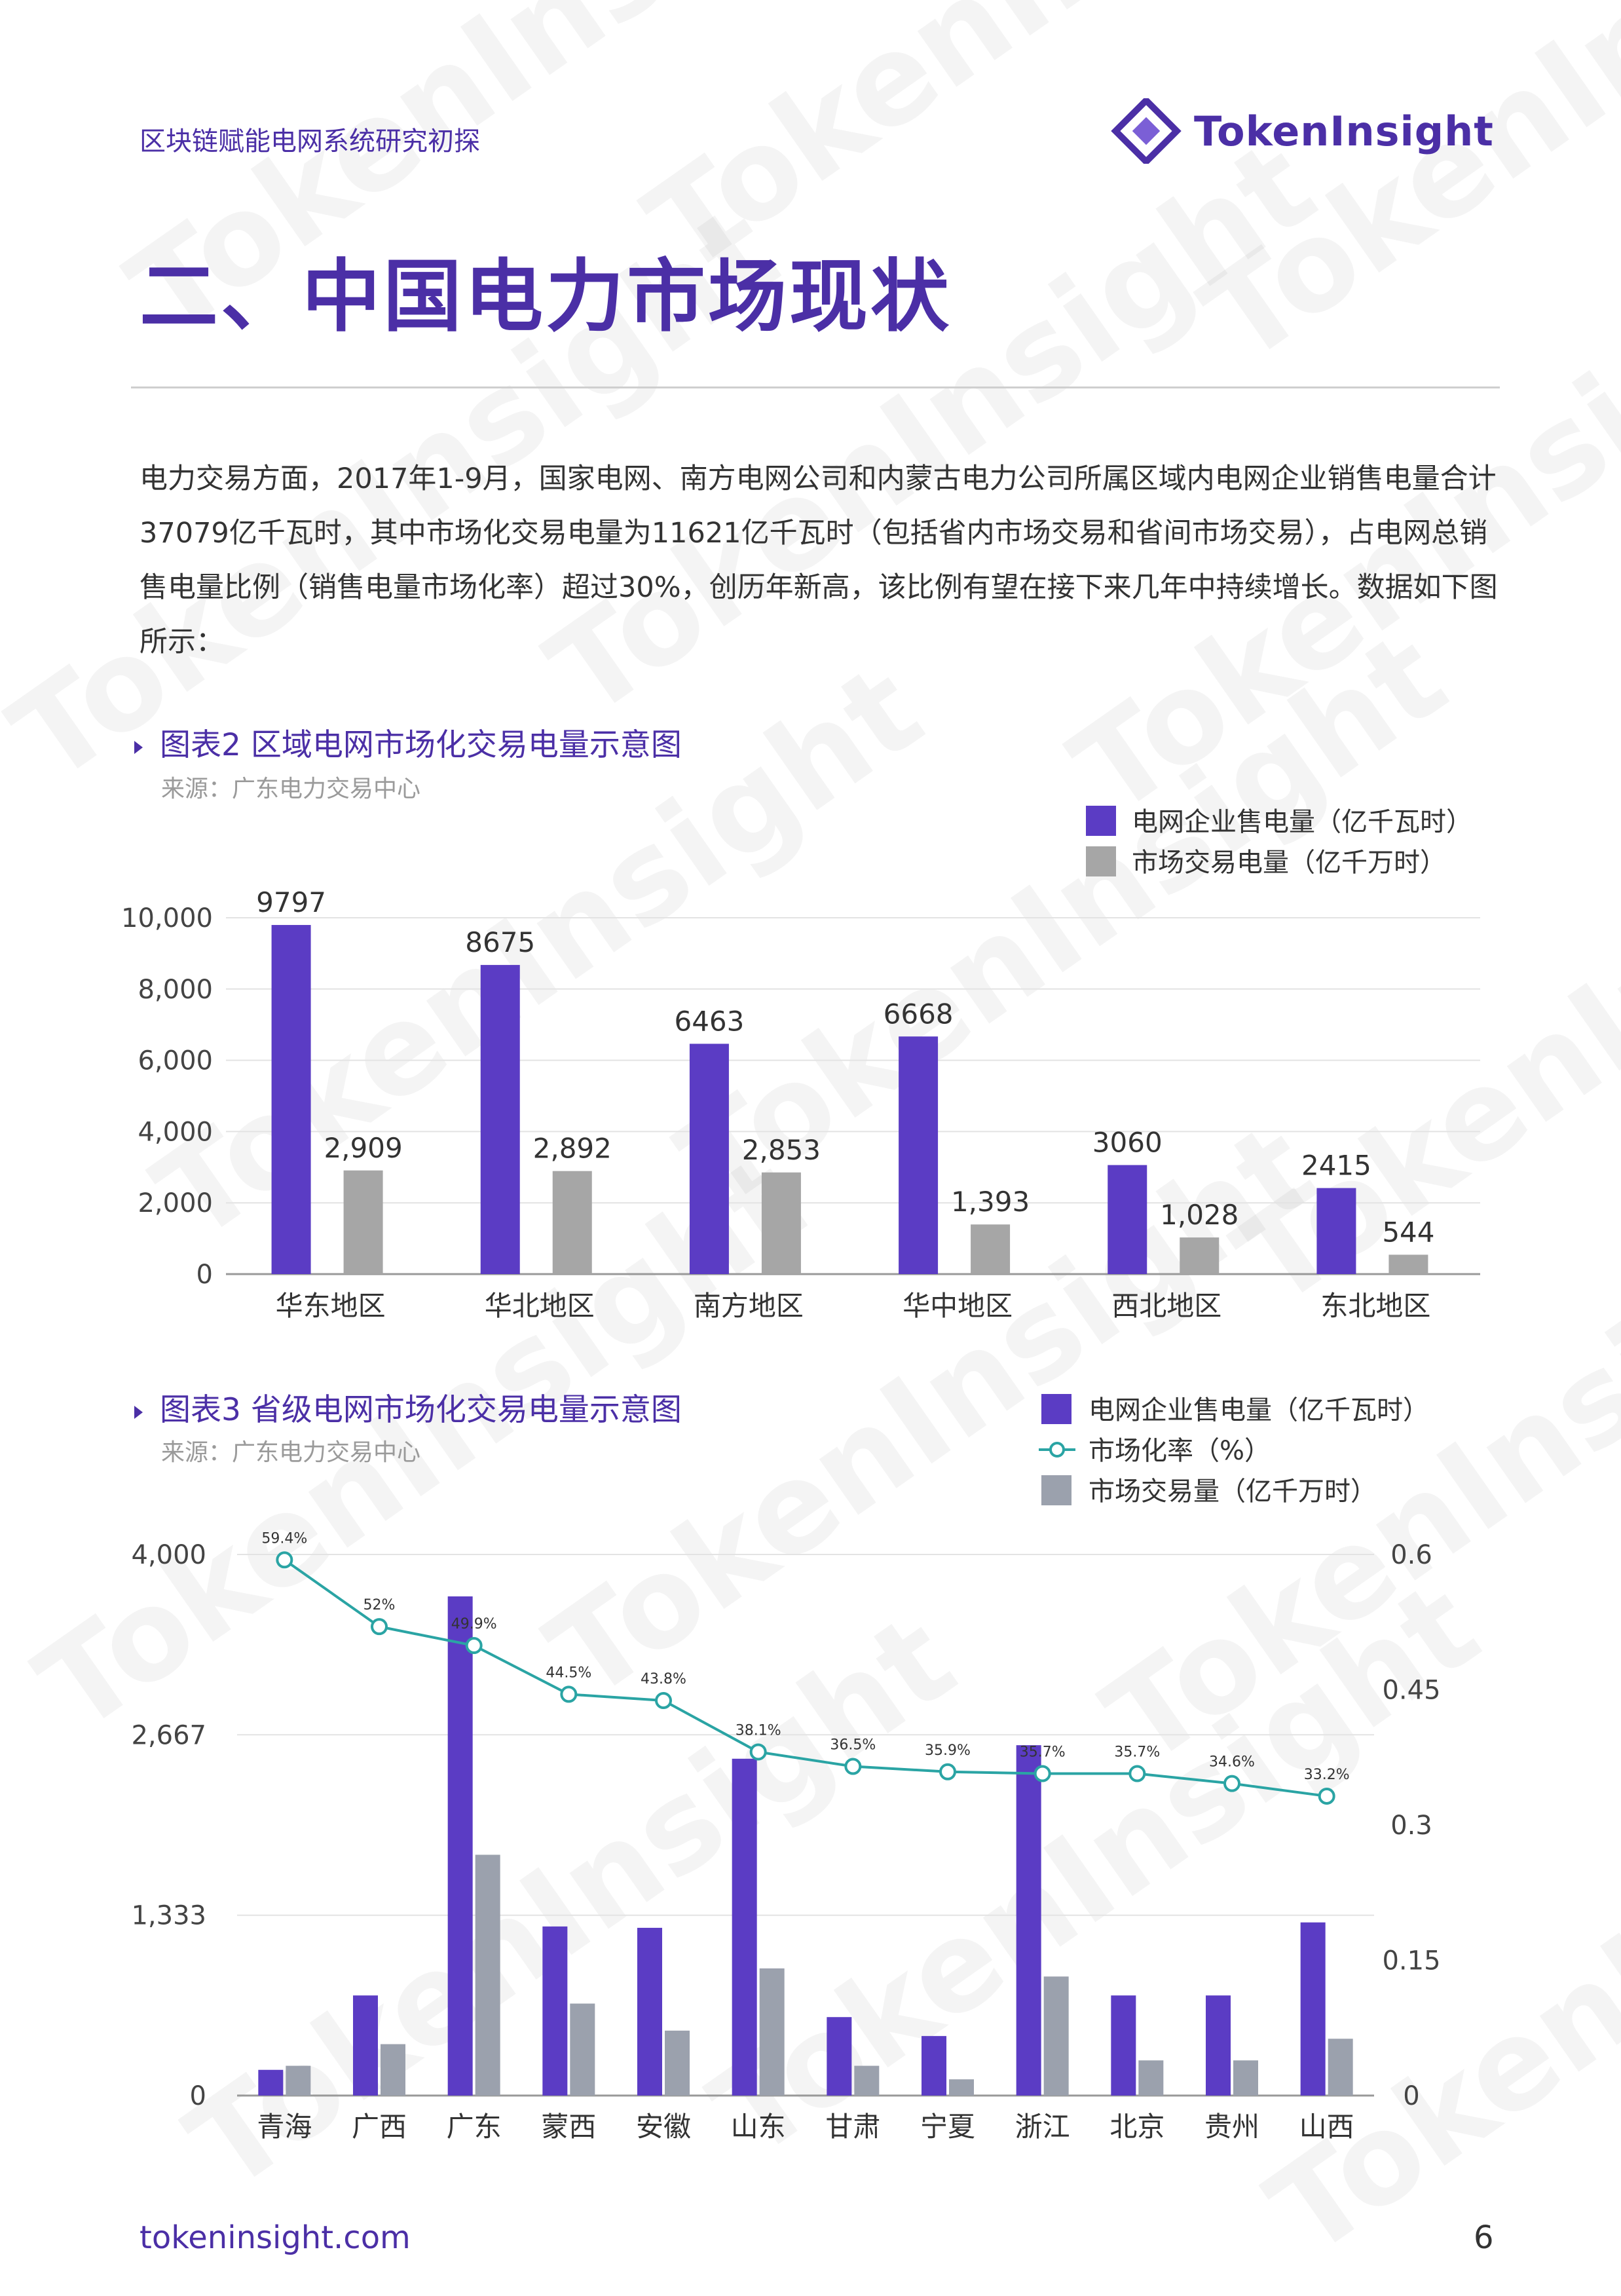 The image size is (1621, 2296). Describe the element at coordinates (568, 2127) in the screenshot. I see `x-tick-label: 蒙西` at that location.